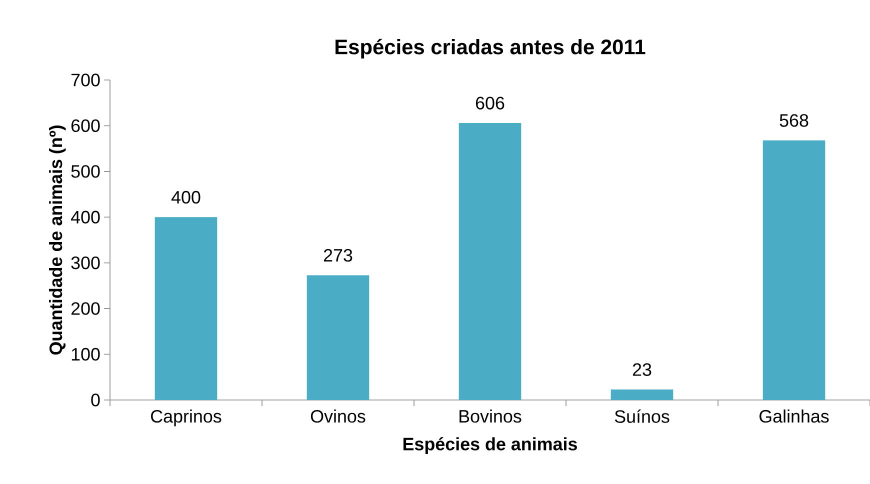 This screenshot has height=484, width=870. I want to click on x-tick-label: Suínos, so click(642, 416).